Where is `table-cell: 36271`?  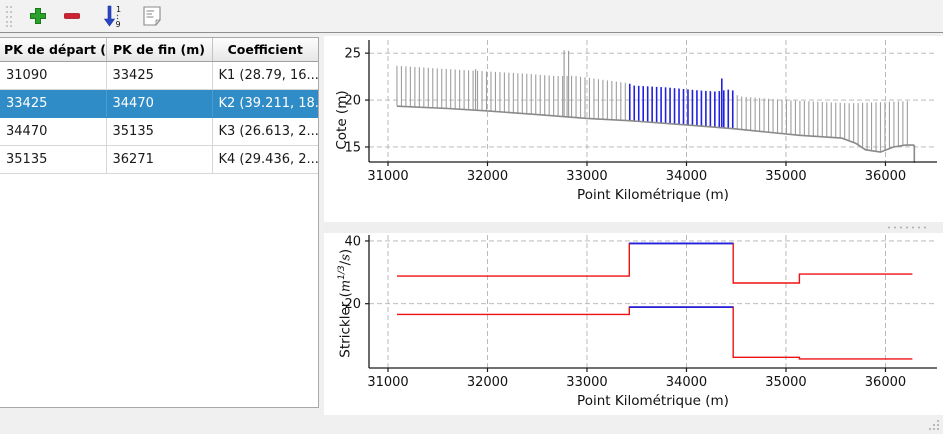 table-cell: 36271 is located at coordinates (159, 159).